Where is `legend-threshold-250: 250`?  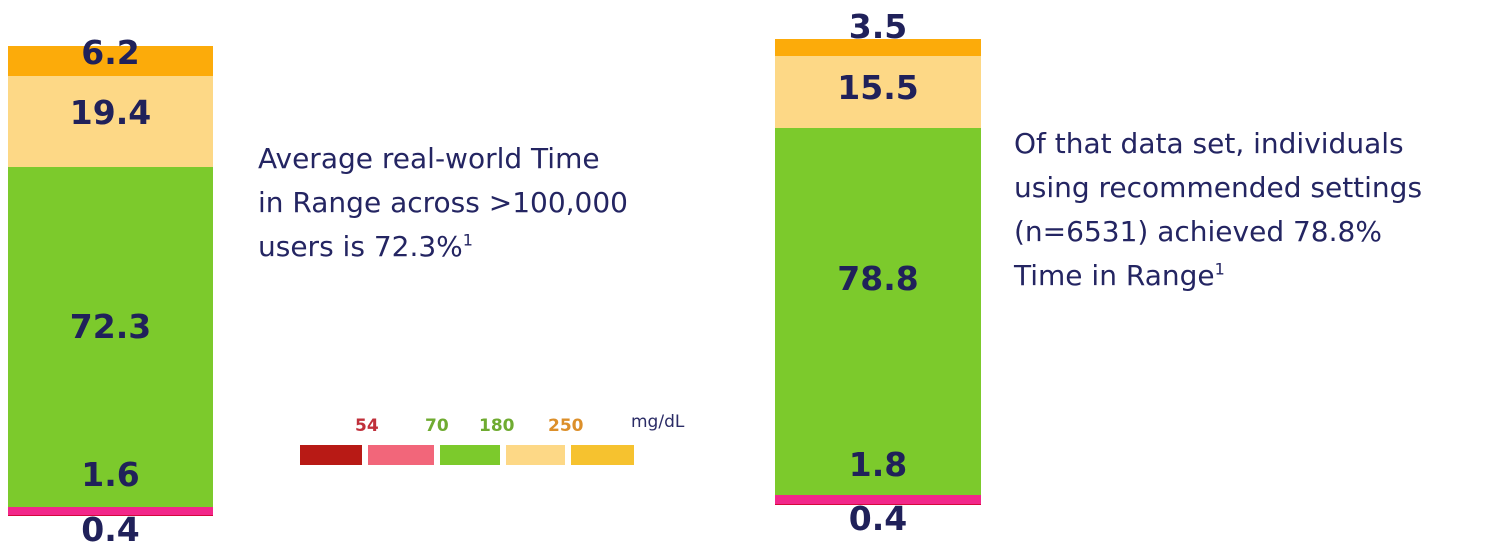 legend-threshold-250: 250 is located at coordinates (566, 426).